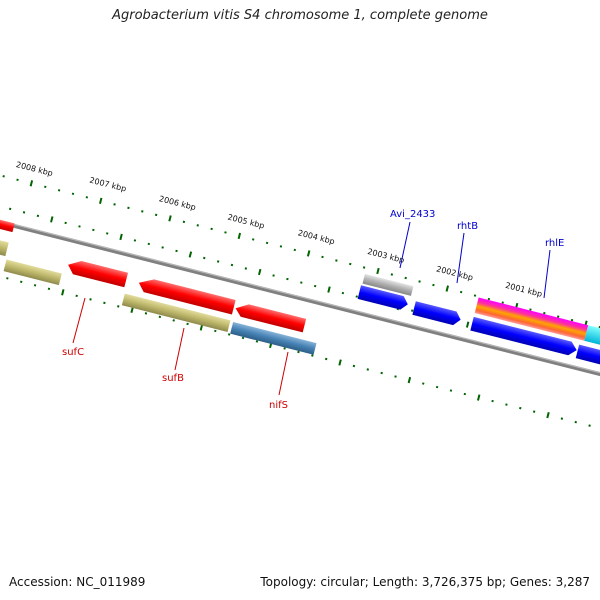 The image size is (600, 600). I want to click on gene-olive-sufB, so click(176, 312).